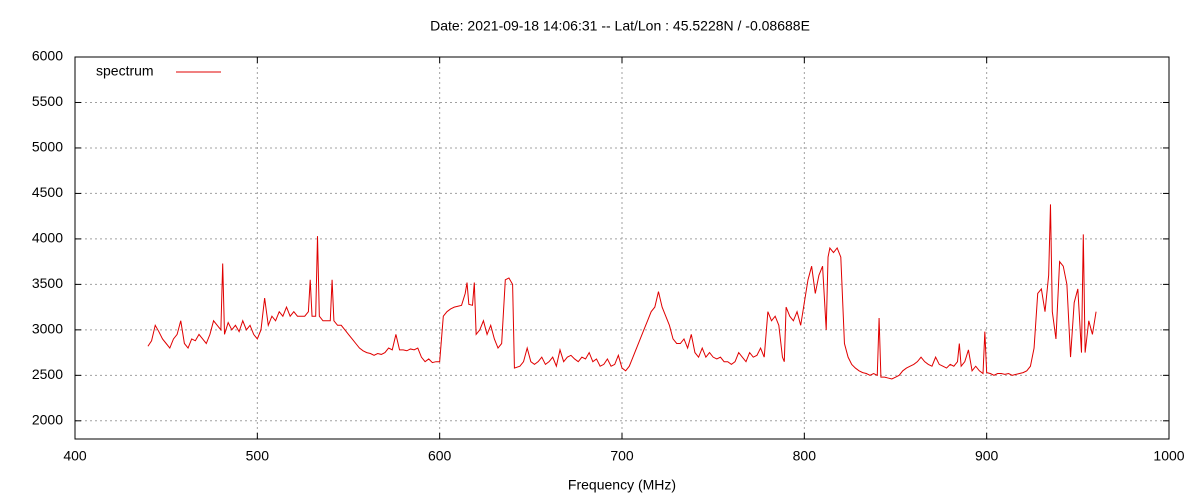 The image size is (1200, 500). What do you see at coordinates (47, 147) in the screenshot?
I see `y-tick-label: 5000` at bounding box center [47, 147].